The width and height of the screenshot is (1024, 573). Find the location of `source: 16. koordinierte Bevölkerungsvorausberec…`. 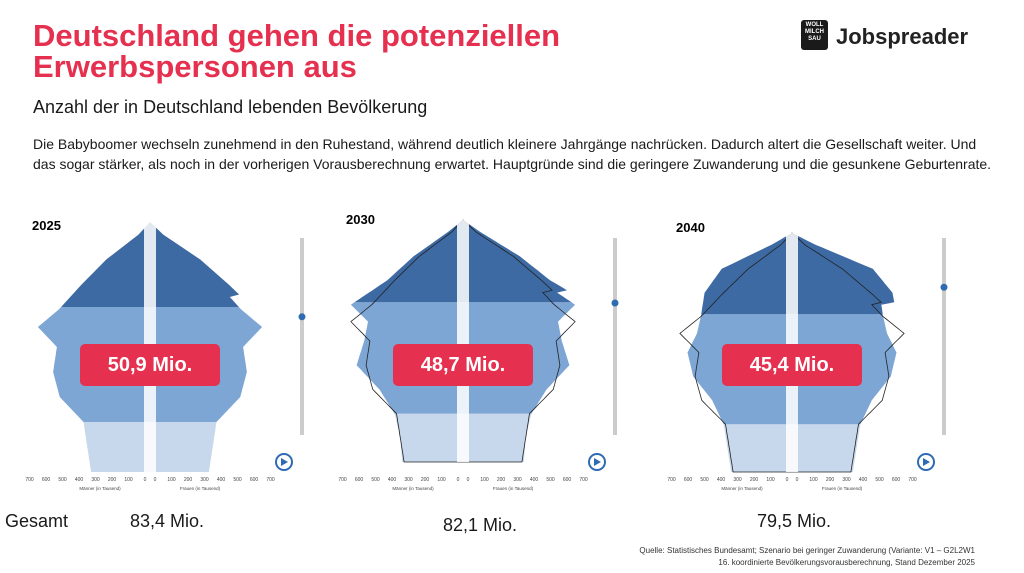

source: 16. koordinierte Bevölkerungsvorausberec… is located at coordinates (846, 562).